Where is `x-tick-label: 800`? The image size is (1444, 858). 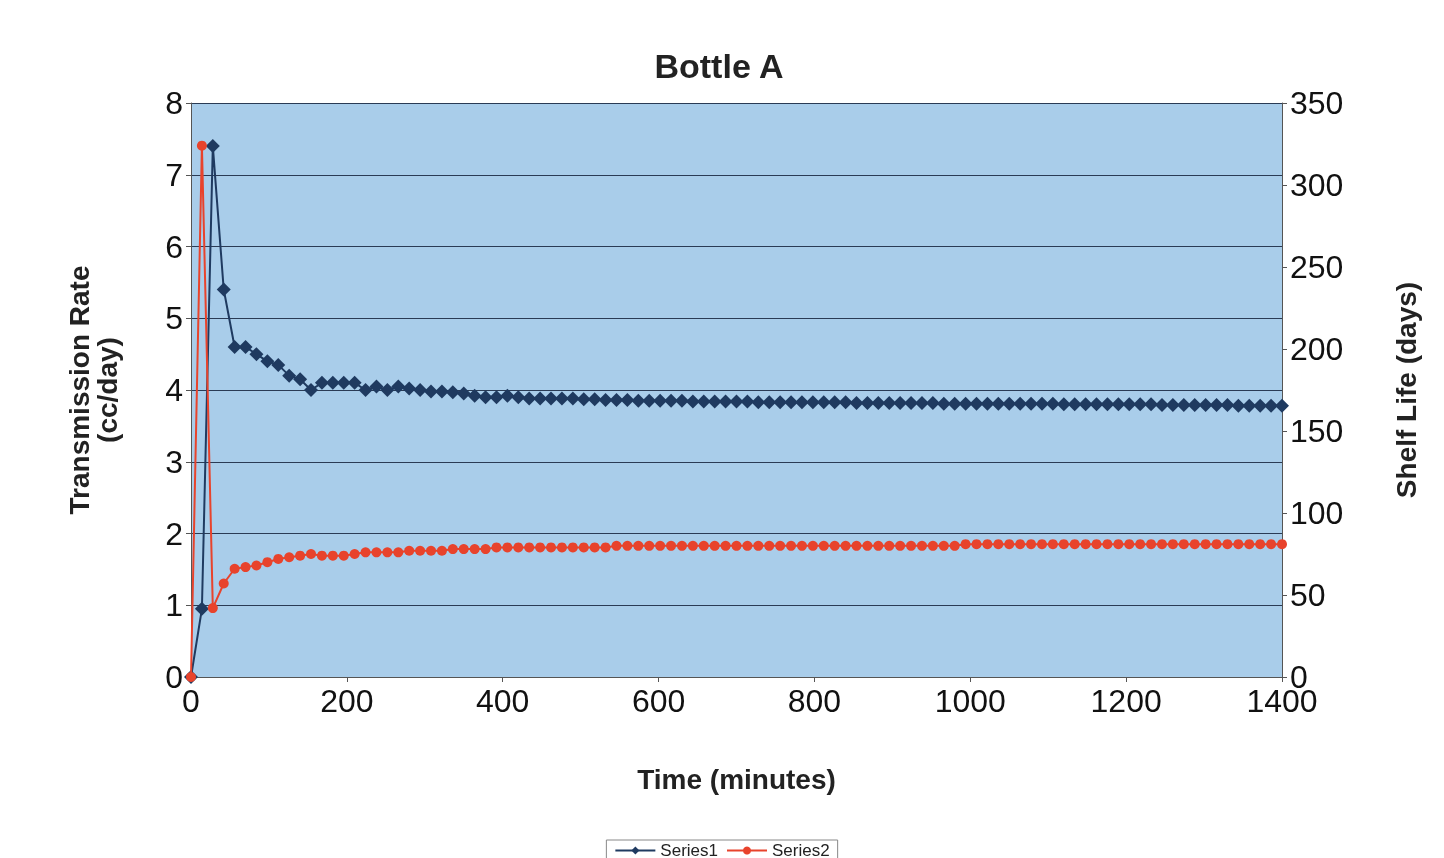 x-tick-label: 800 is located at coordinates (814, 701).